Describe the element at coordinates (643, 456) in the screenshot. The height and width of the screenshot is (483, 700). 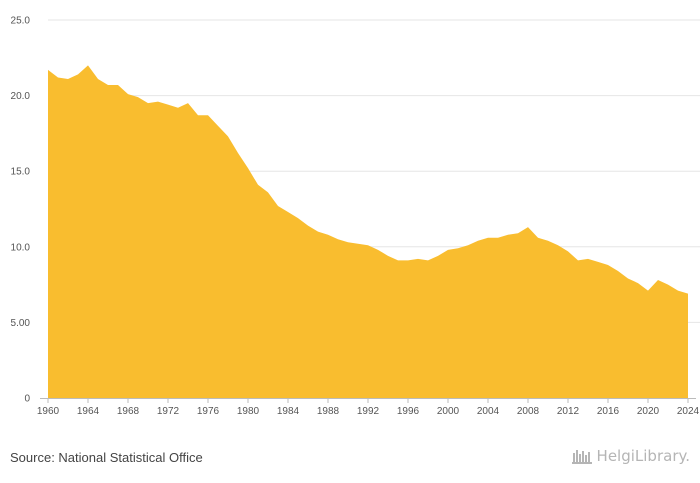
I see `brand-name: HelgiLibrary.` at that location.